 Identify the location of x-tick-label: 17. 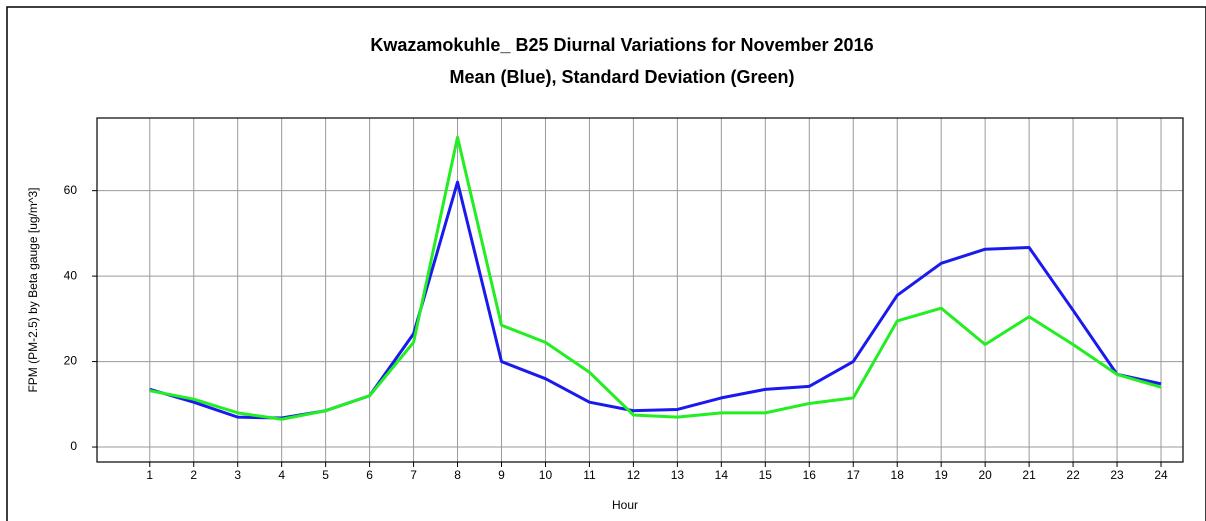
(854, 475).